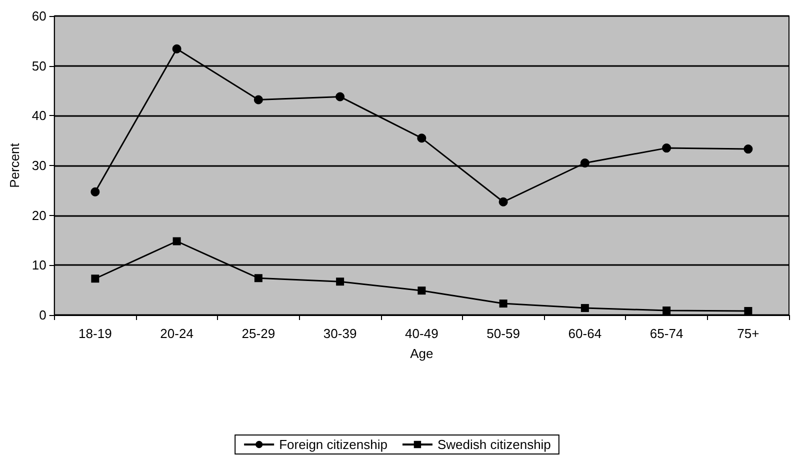 The width and height of the screenshot is (794, 460). I want to click on y-tick-label: 10, so click(39, 265).